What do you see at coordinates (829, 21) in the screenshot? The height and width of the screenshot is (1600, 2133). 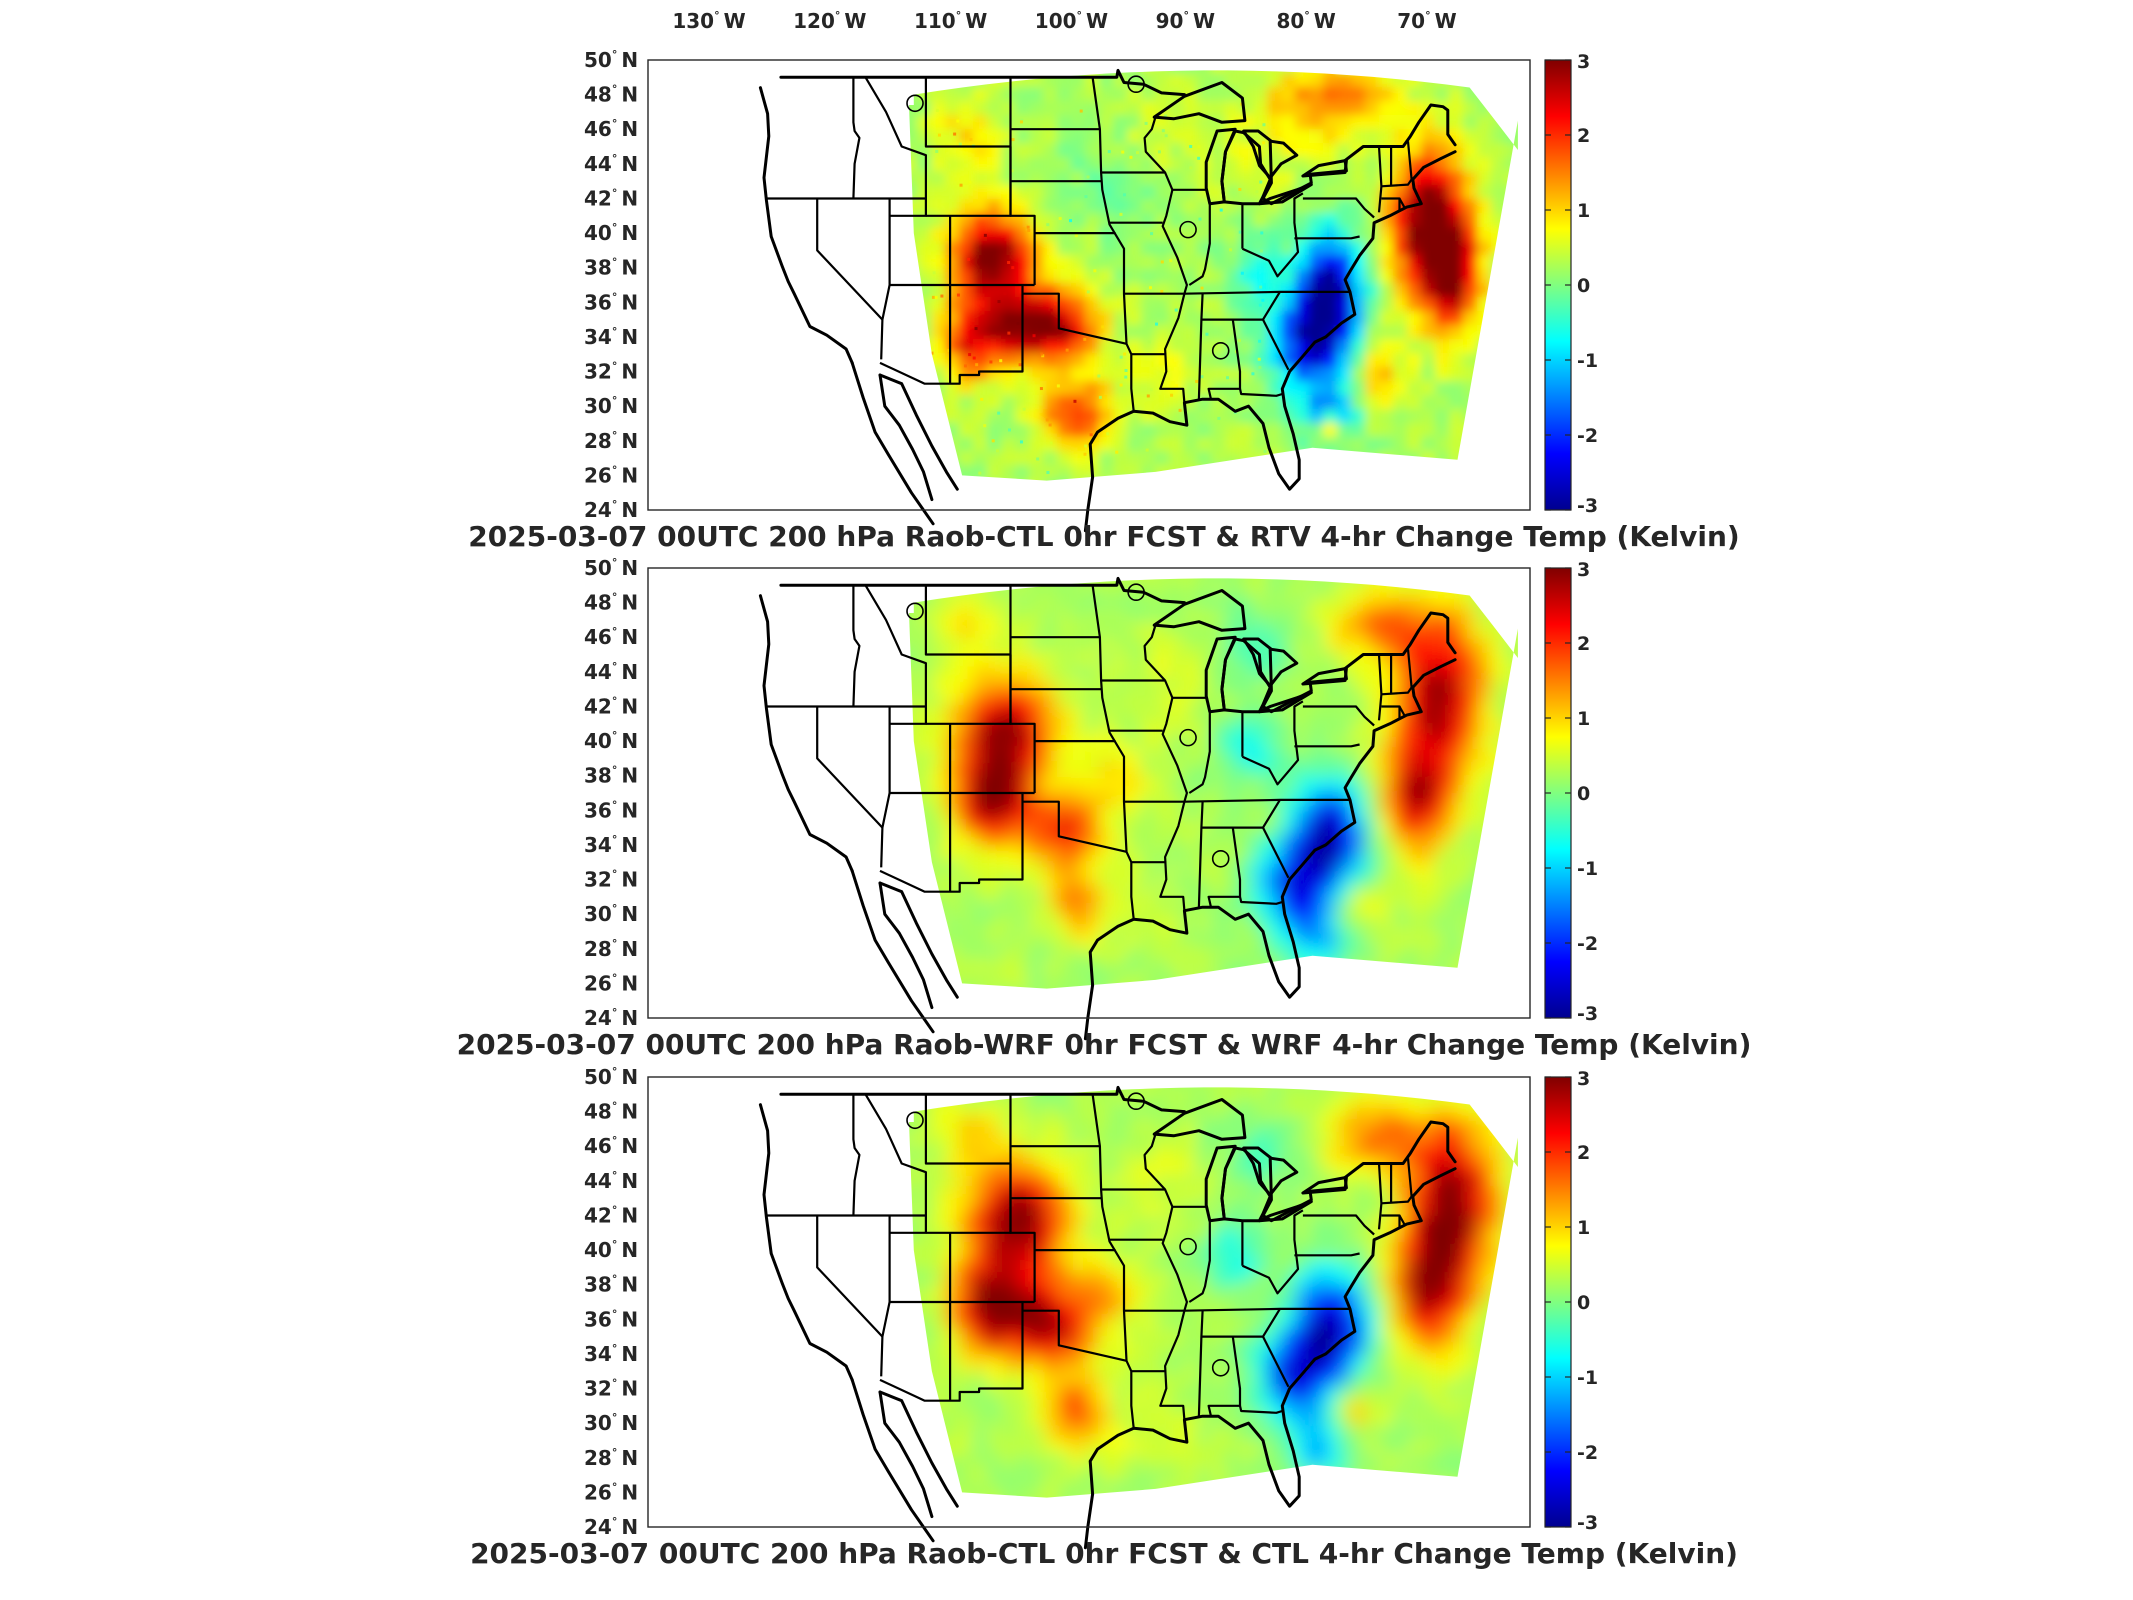 I see `longitude-label: 120° W` at bounding box center [829, 21].